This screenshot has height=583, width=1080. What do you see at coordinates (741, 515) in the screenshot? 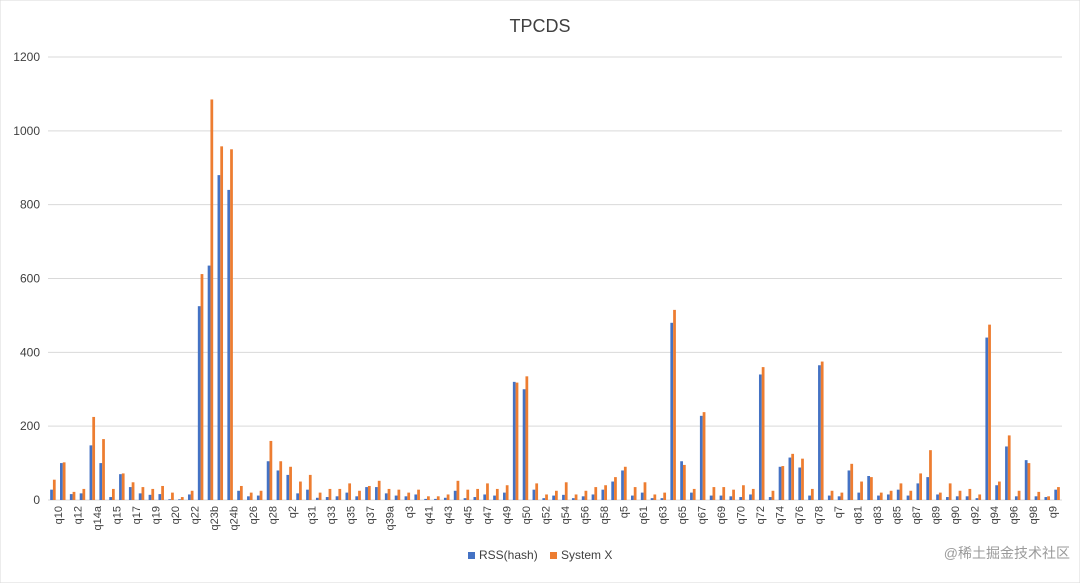
I see `x-tick-label: q70` at bounding box center [741, 515].